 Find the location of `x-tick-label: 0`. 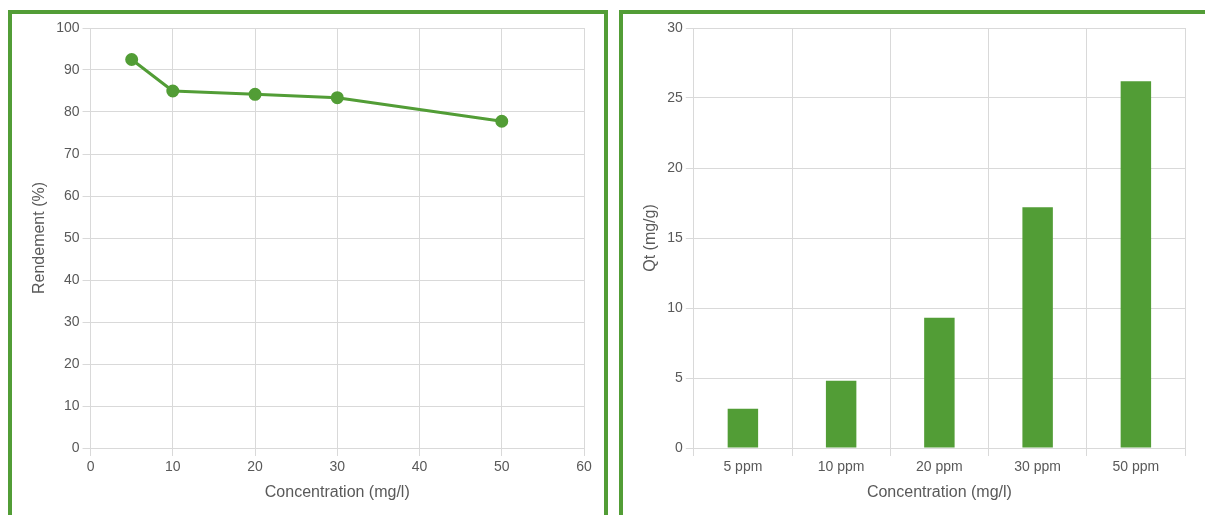

x-tick-label: 0 is located at coordinates (90, 466).